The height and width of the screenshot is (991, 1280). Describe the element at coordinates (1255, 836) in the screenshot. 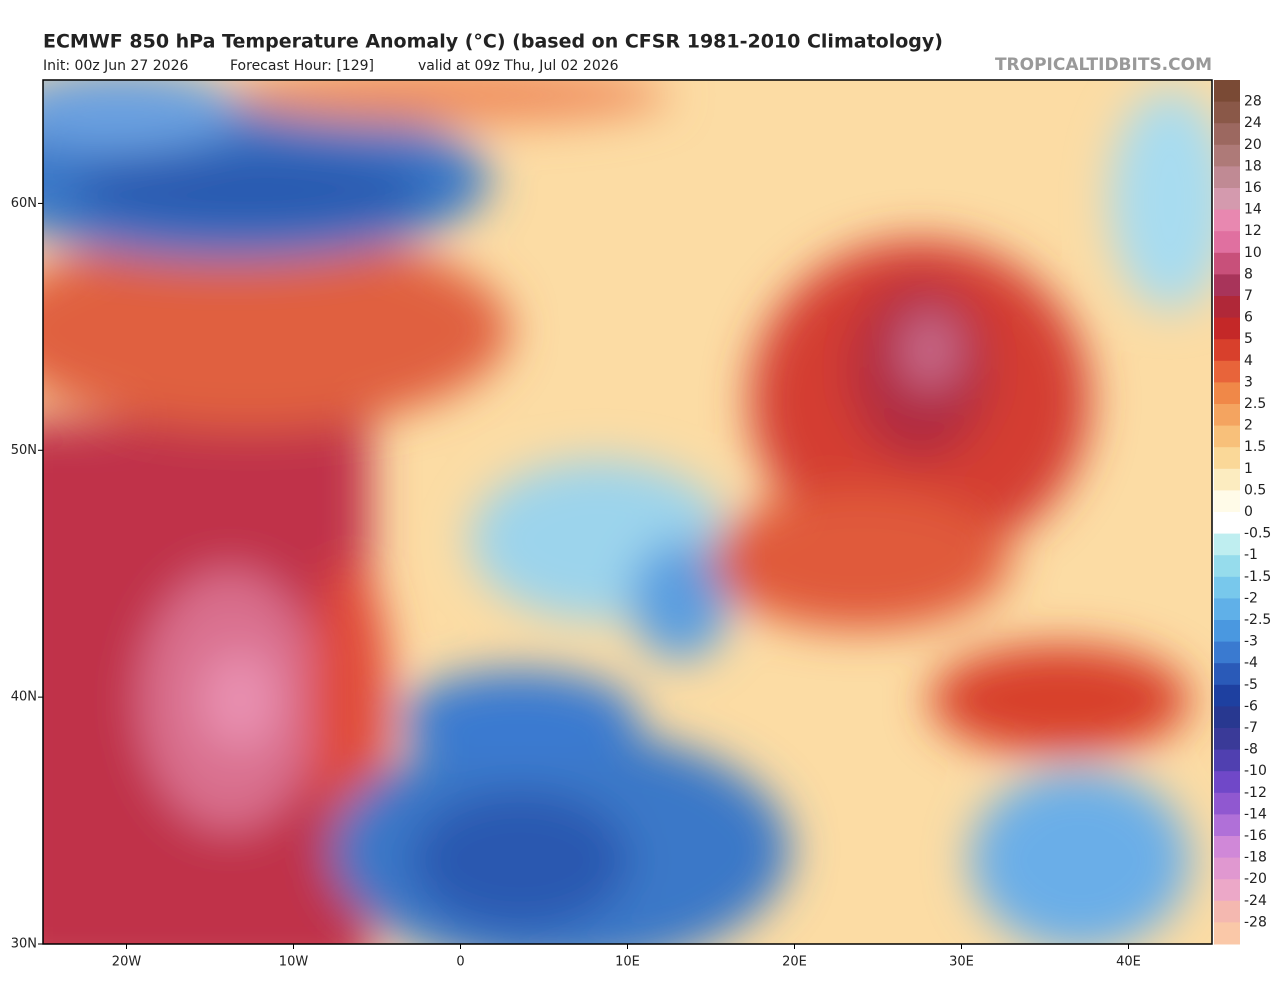

I see `colorbar-label: -16` at that location.